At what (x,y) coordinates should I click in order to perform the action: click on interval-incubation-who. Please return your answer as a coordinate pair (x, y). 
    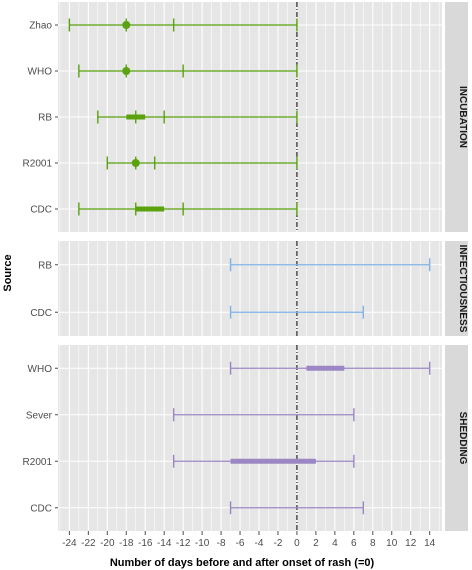
    Looking at the image, I should click on (188, 71).